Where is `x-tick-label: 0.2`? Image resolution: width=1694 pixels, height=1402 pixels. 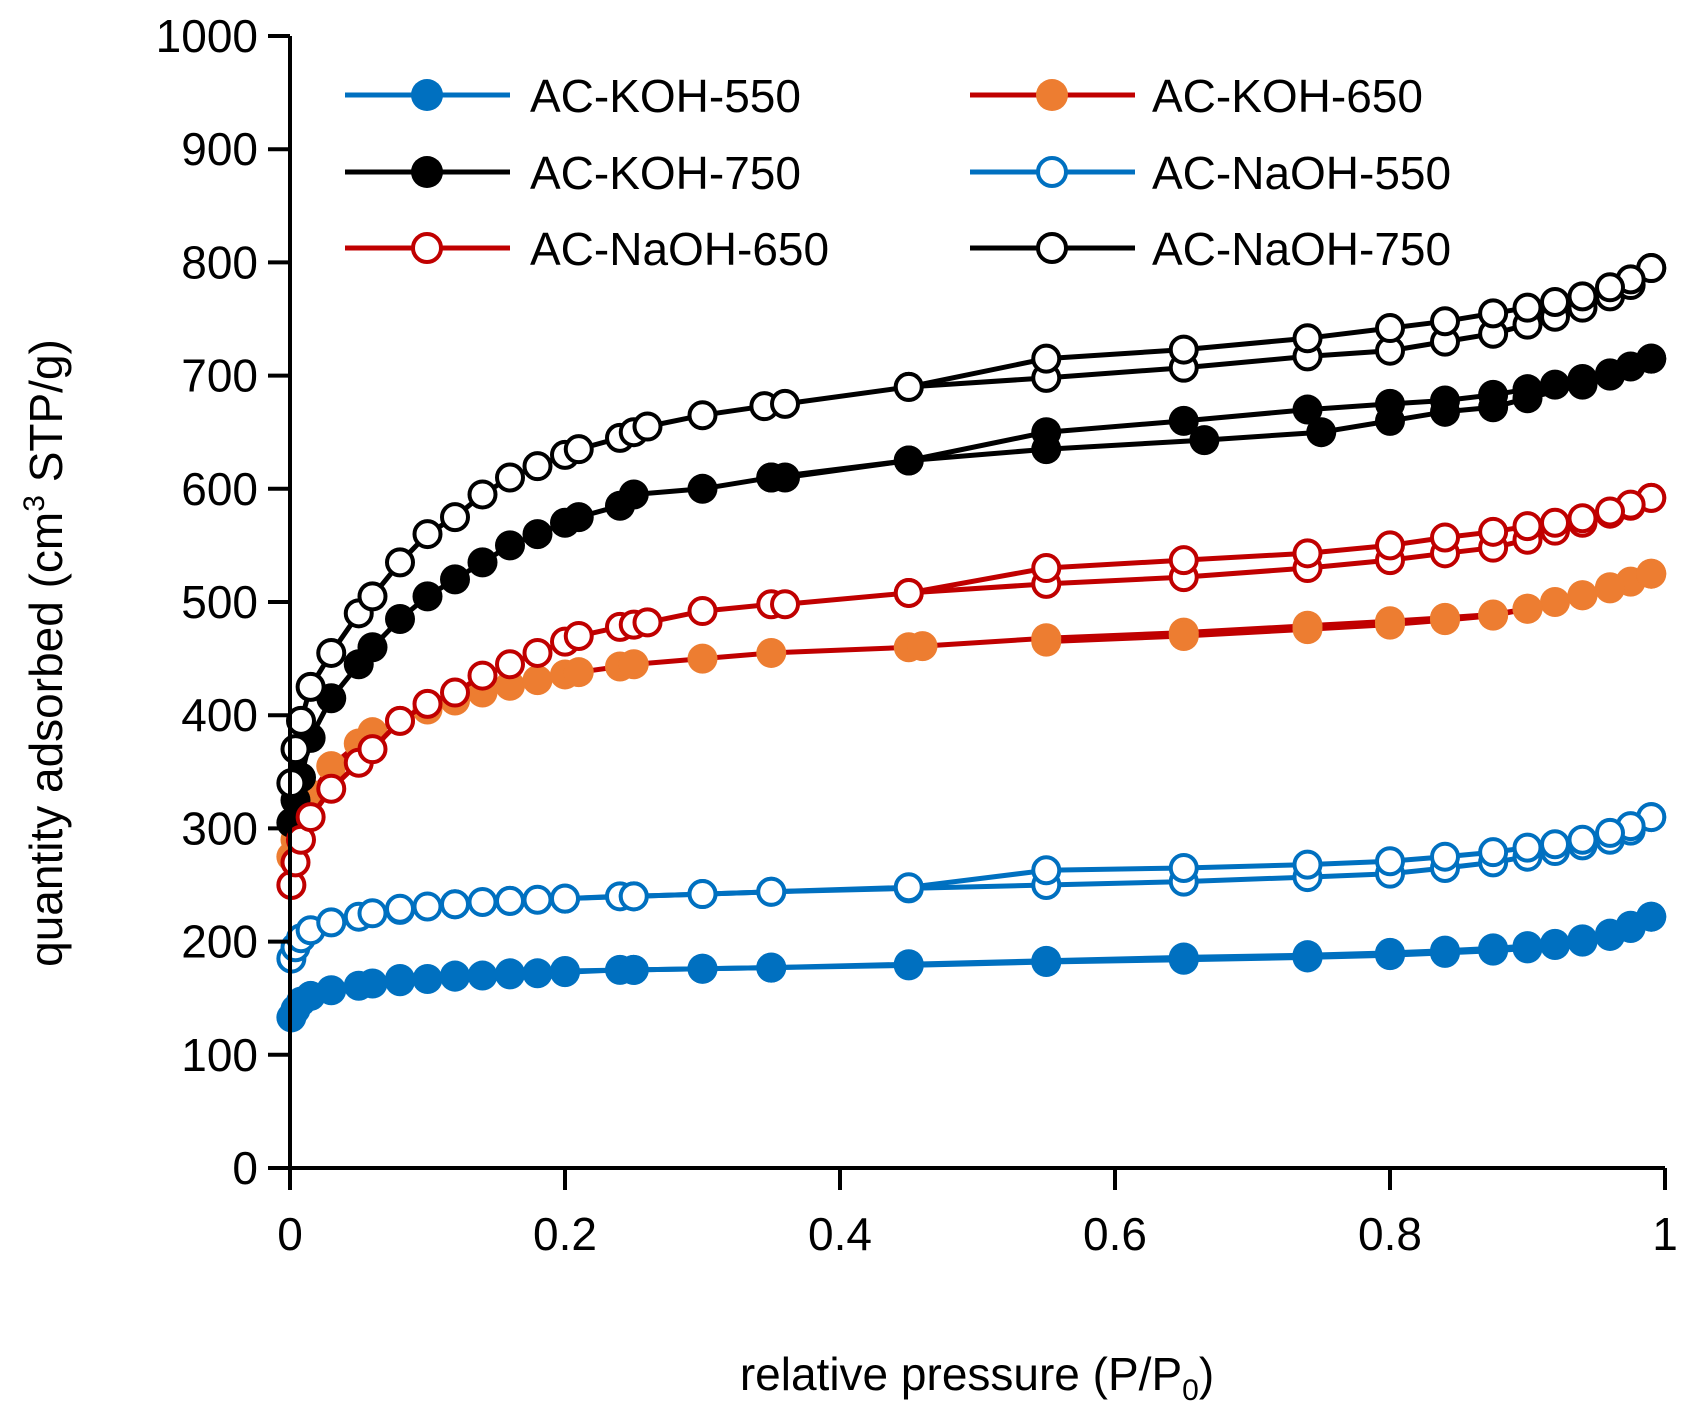 x-tick-label: 0.2 is located at coordinates (565, 1234).